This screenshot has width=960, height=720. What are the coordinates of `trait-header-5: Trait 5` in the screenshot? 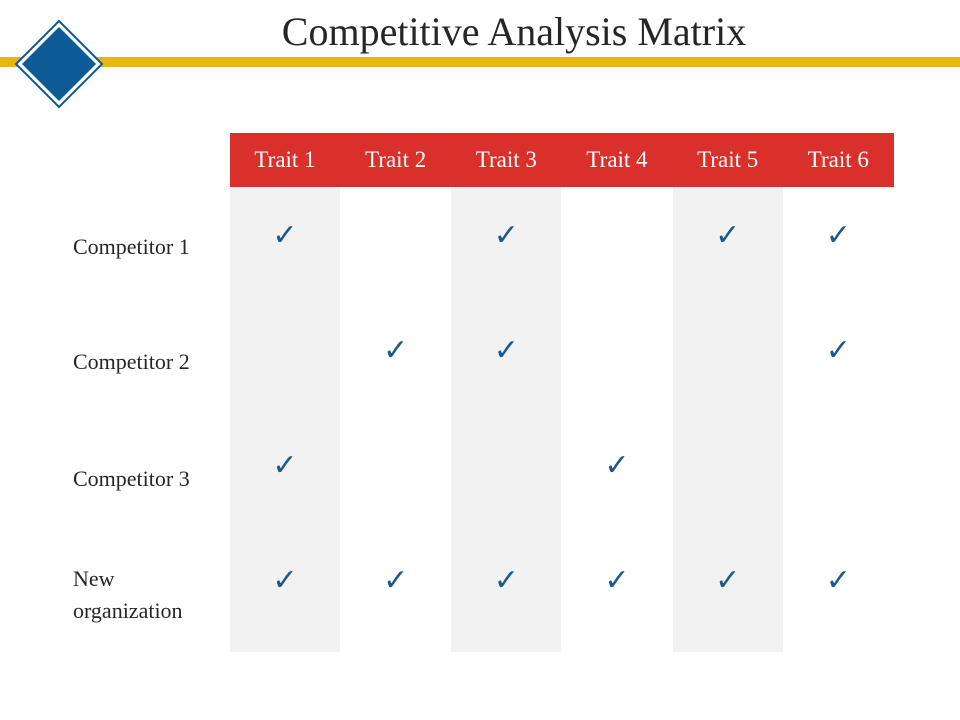 It's located at (728, 159).